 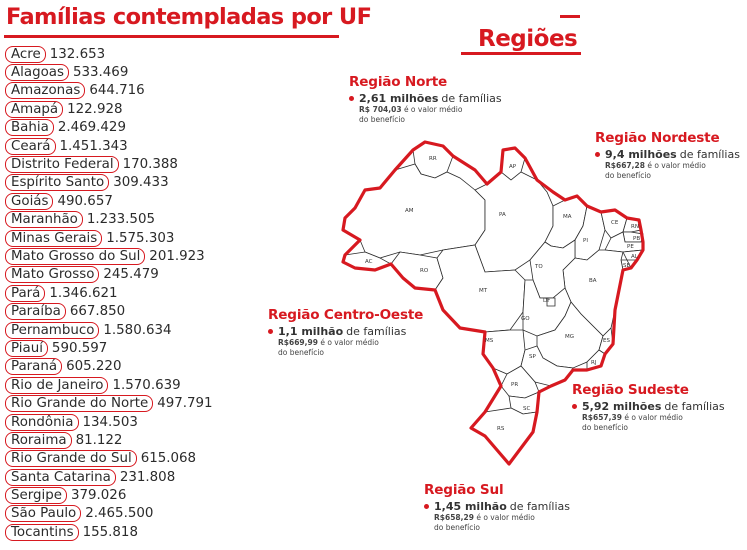 What do you see at coordinates (97, 312) in the screenshot?
I see `state-value: 667.850` at bounding box center [97, 312].